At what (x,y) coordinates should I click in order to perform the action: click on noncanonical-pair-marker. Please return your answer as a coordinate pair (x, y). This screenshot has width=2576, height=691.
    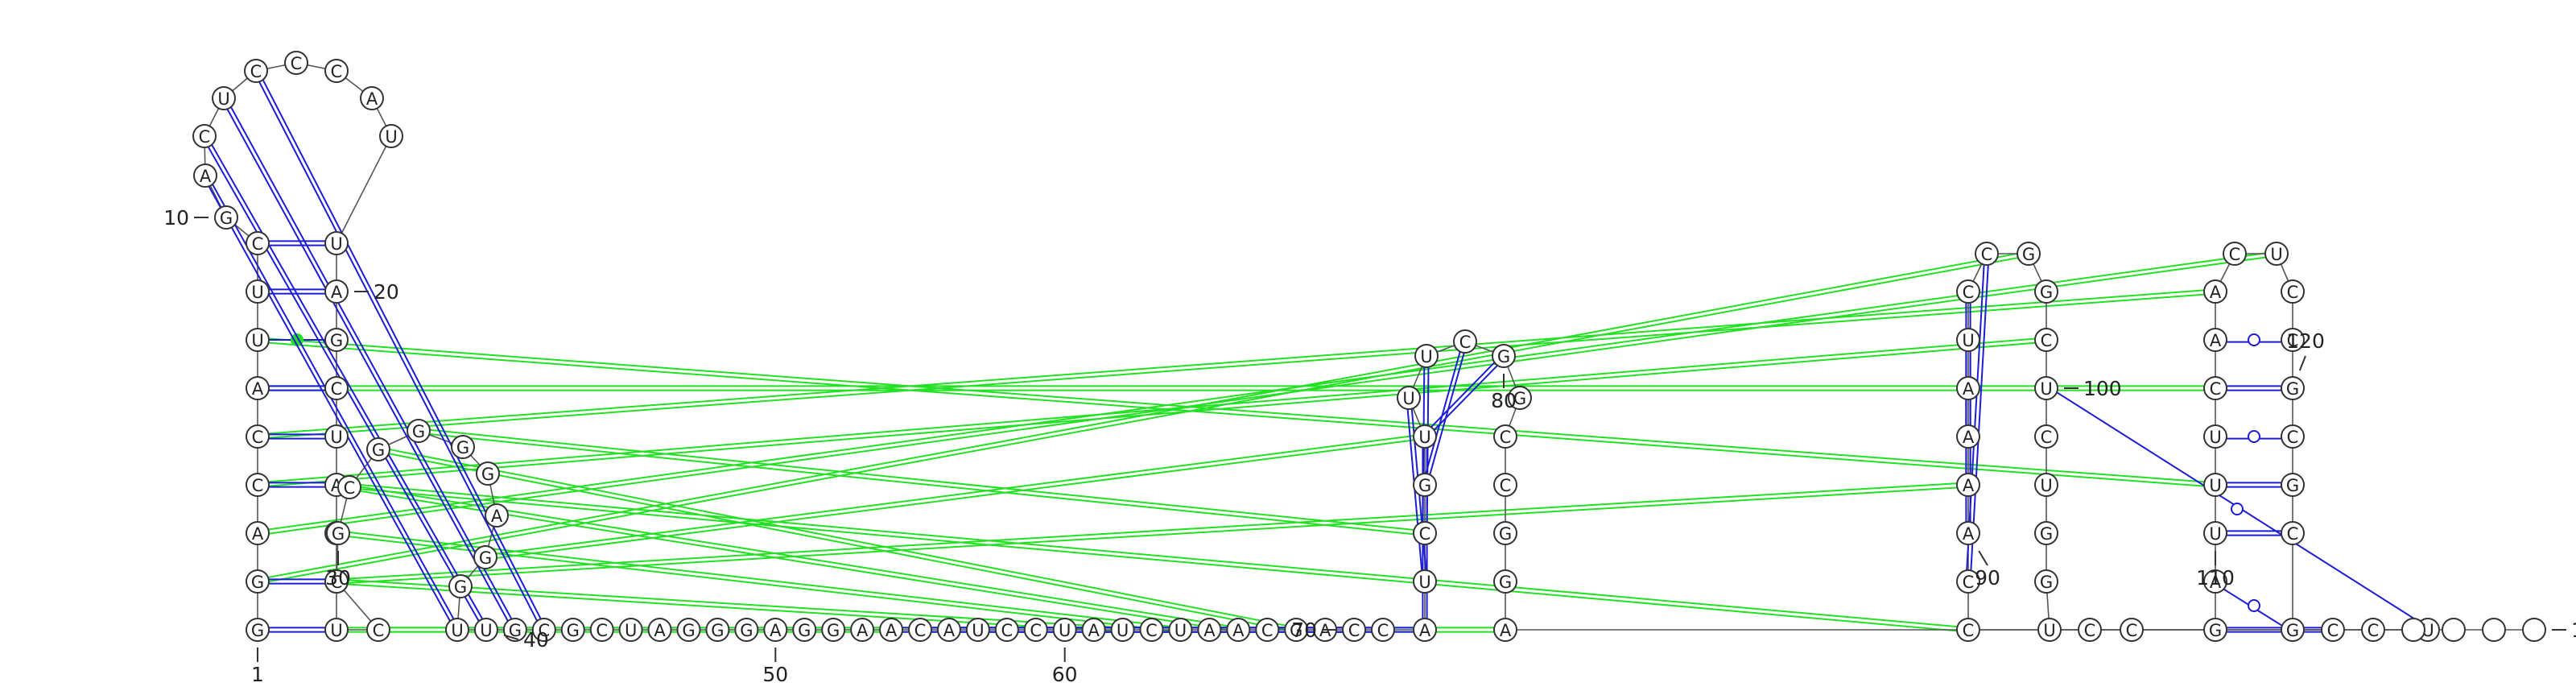
    Looking at the image, I should click on (2254, 339).